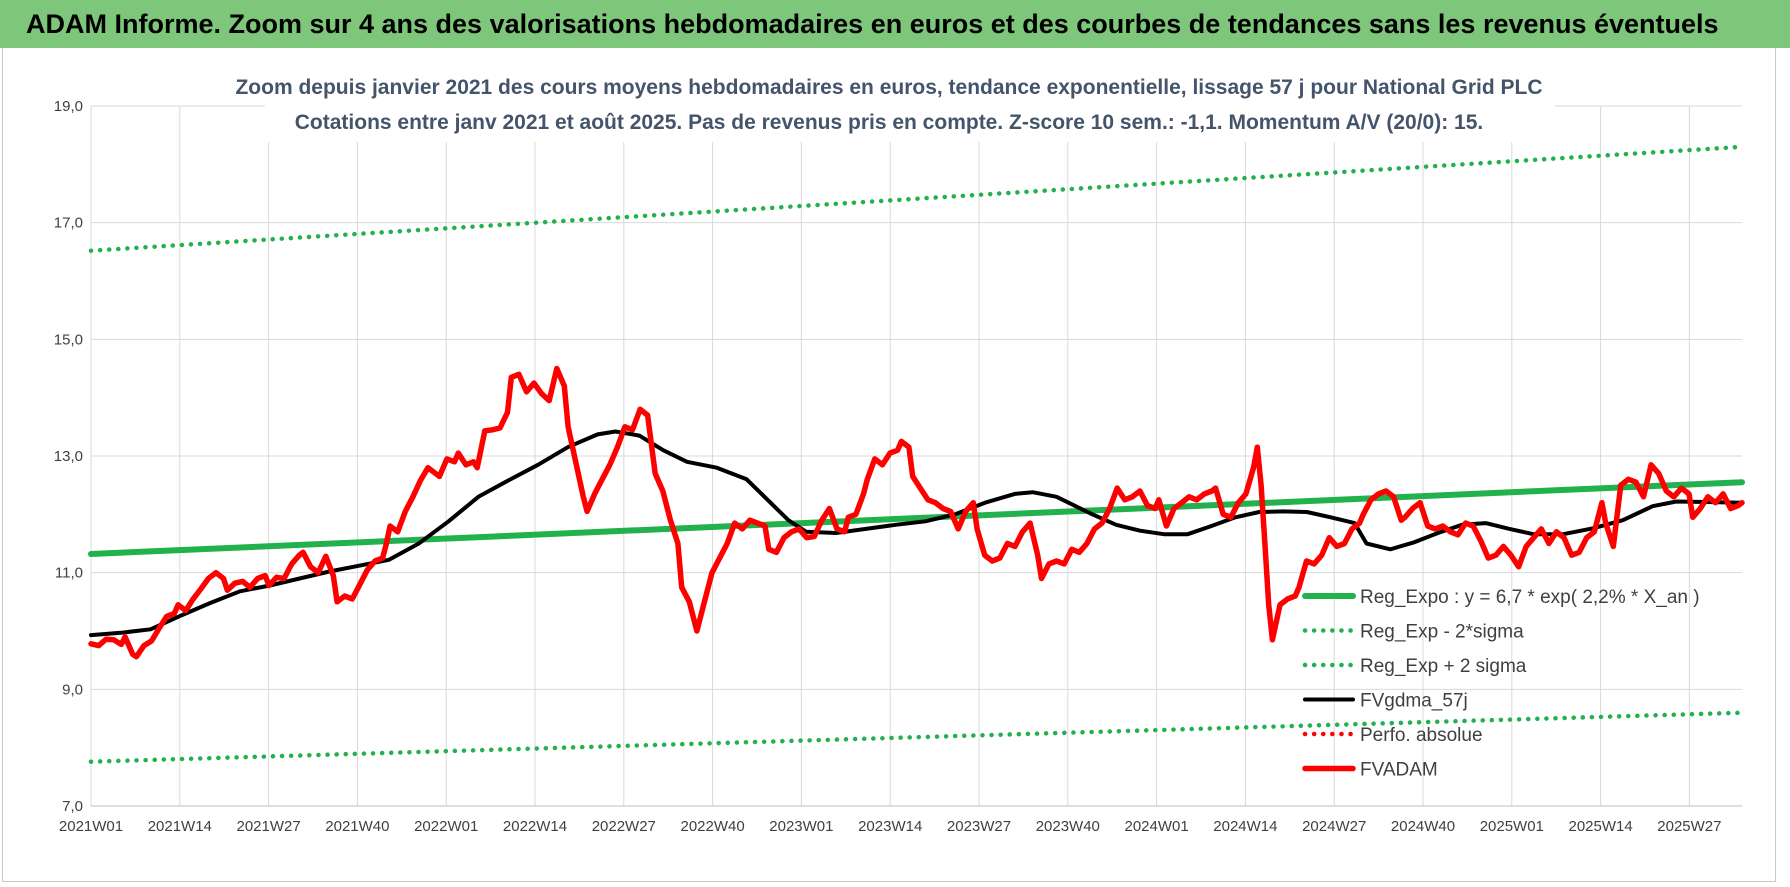  What do you see at coordinates (890, 826) in the screenshot?
I see `x-tick-label: 2023W14` at bounding box center [890, 826].